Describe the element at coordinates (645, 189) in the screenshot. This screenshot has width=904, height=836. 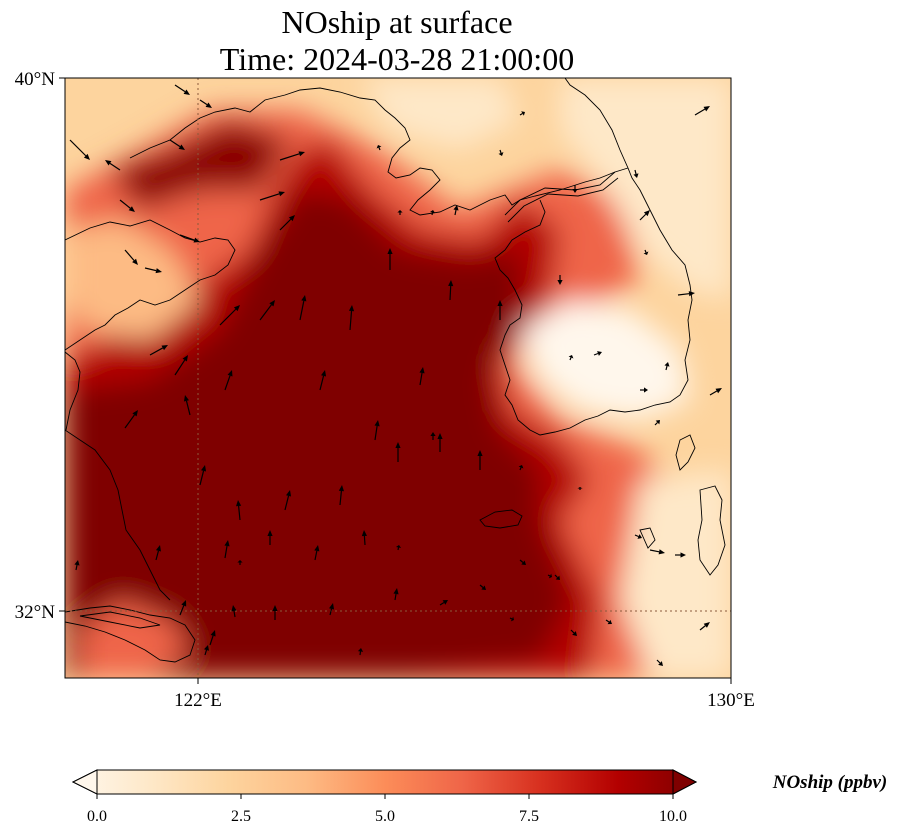
I see `field-region-ne-low` at that location.